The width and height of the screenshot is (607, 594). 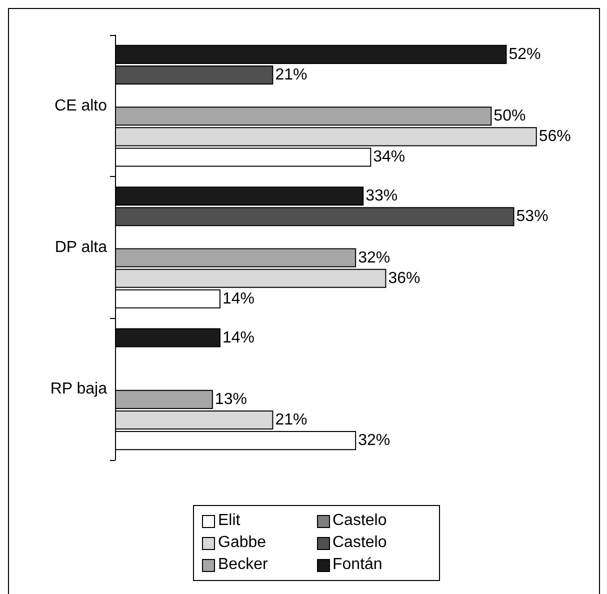 What do you see at coordinates (404, 278) in the screenshot?
I see `data-label: 36%` at bounding box center [404, 278].